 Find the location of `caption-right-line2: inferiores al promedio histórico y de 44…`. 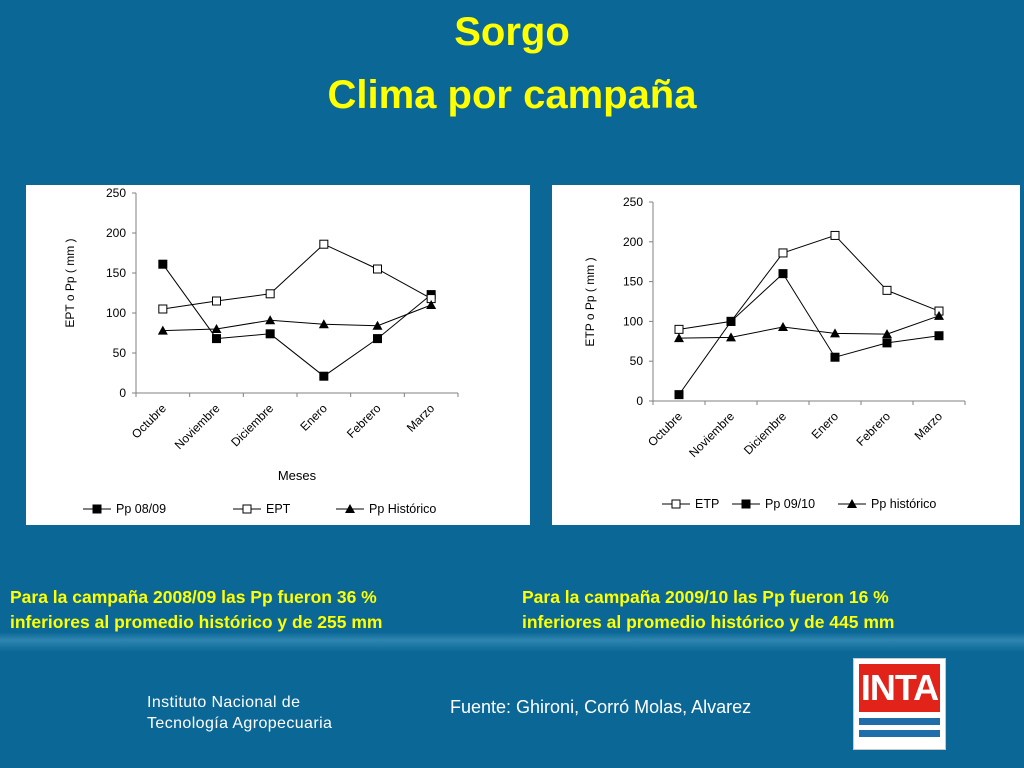

caption-right-line2: inferiores al promedio histórico y de 44… is located at coordinates (708, 622).